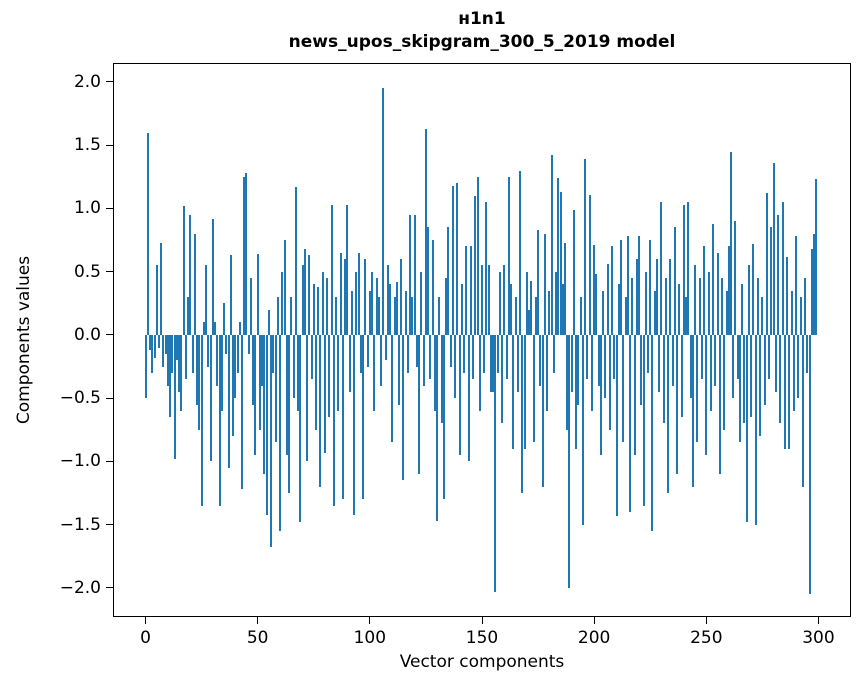  Describe the element at coordinates (87, 334) in the screenshot. I see `y-tick-label: 0.0` at that location.